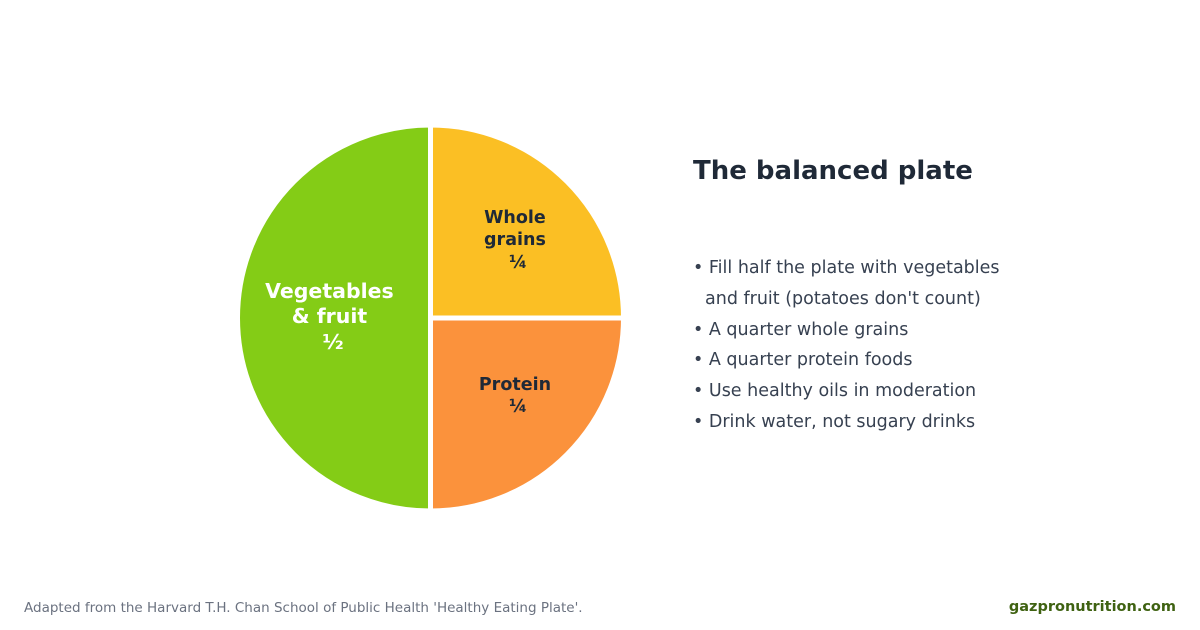 This screenshot has width=1200, height=630. Describe the element at coordinates (833, 171) in the screenshot. I see `panel-title: The balanced plate` at that location.